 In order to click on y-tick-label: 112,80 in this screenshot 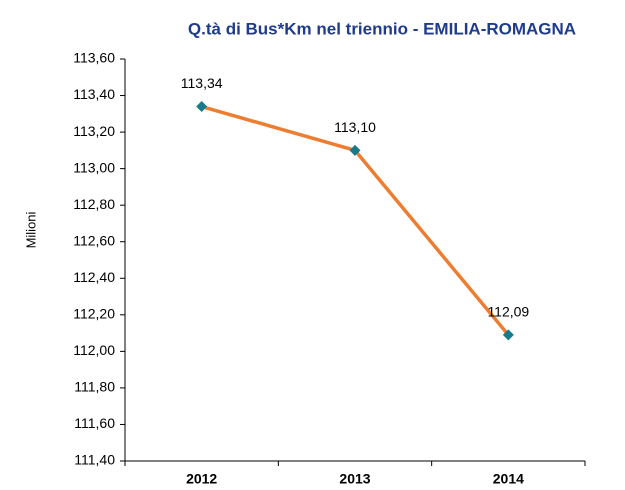, I will do `click(94, 204)`.